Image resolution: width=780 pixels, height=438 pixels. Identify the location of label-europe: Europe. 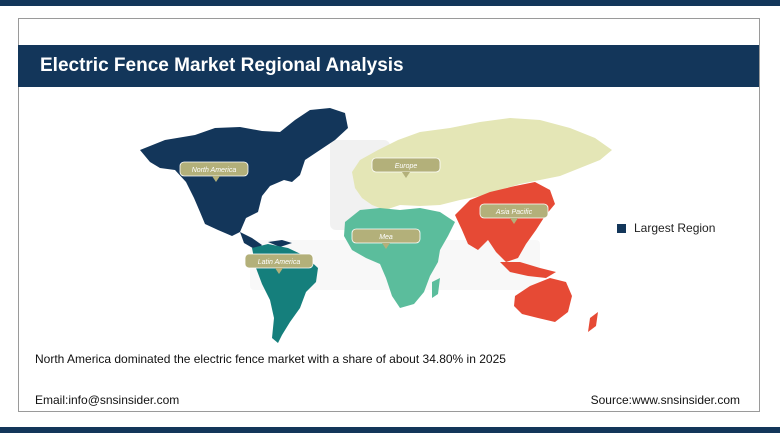
(406, 167).